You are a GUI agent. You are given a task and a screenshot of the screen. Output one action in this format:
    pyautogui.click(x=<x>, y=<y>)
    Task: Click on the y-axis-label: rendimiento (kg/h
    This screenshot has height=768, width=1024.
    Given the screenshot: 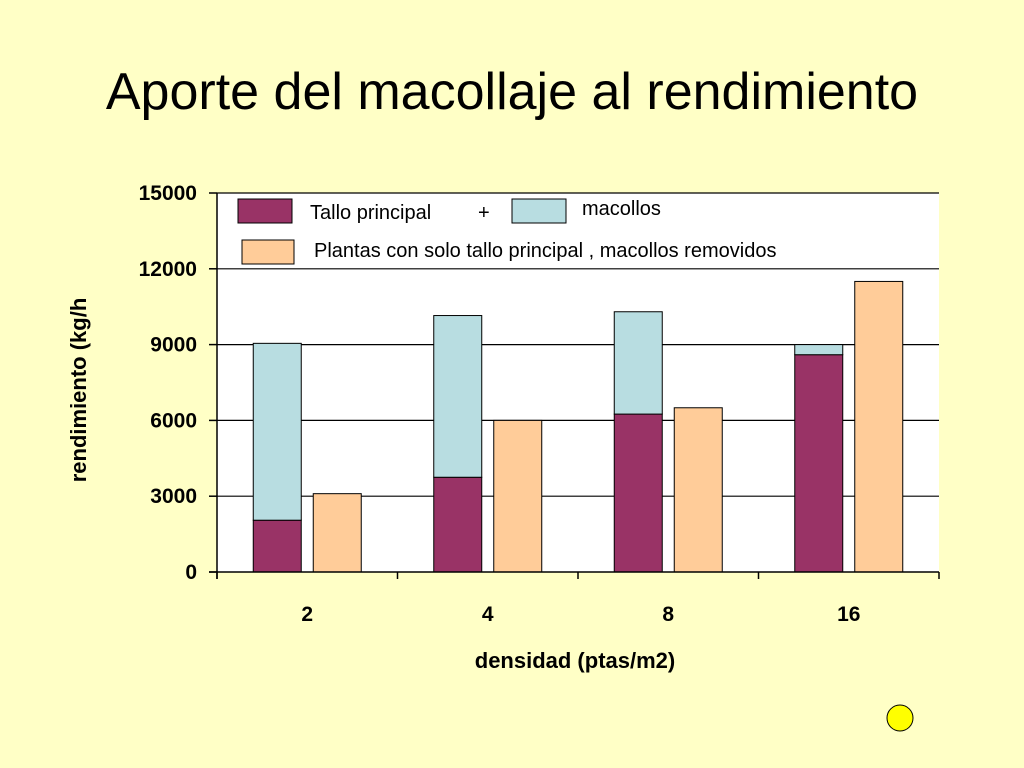 What is the action you would take?
    pyautogui.click(x=78, y=390)
    